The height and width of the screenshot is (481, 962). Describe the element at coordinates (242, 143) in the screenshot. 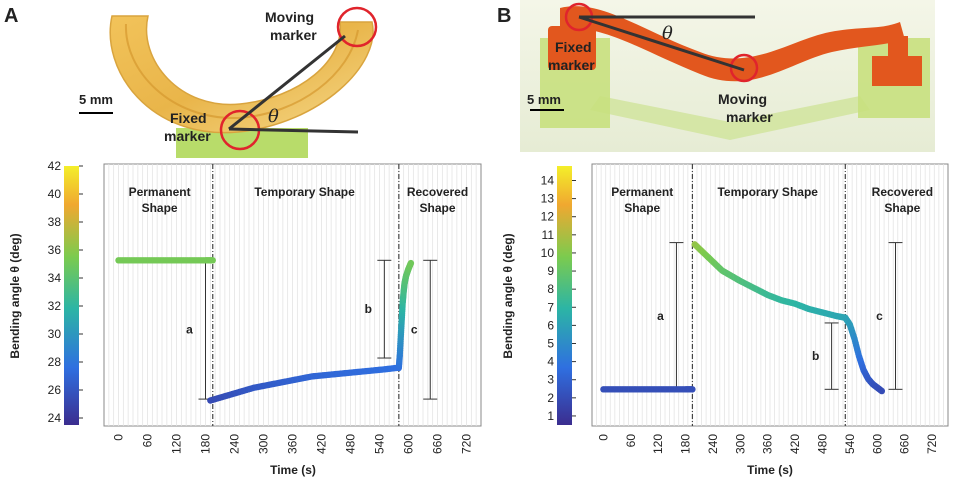

I see `green-holder` at that location.